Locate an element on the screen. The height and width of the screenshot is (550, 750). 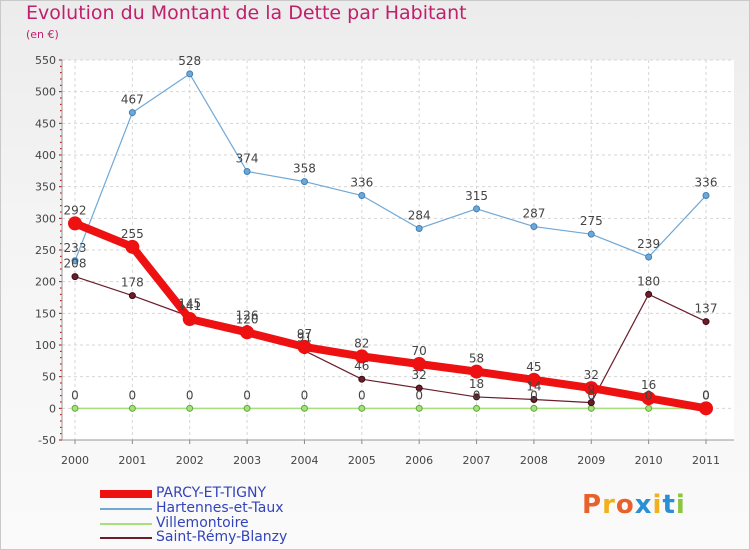
legend-swatch-parcy-et-tigny is located at coordinates (126, 494).